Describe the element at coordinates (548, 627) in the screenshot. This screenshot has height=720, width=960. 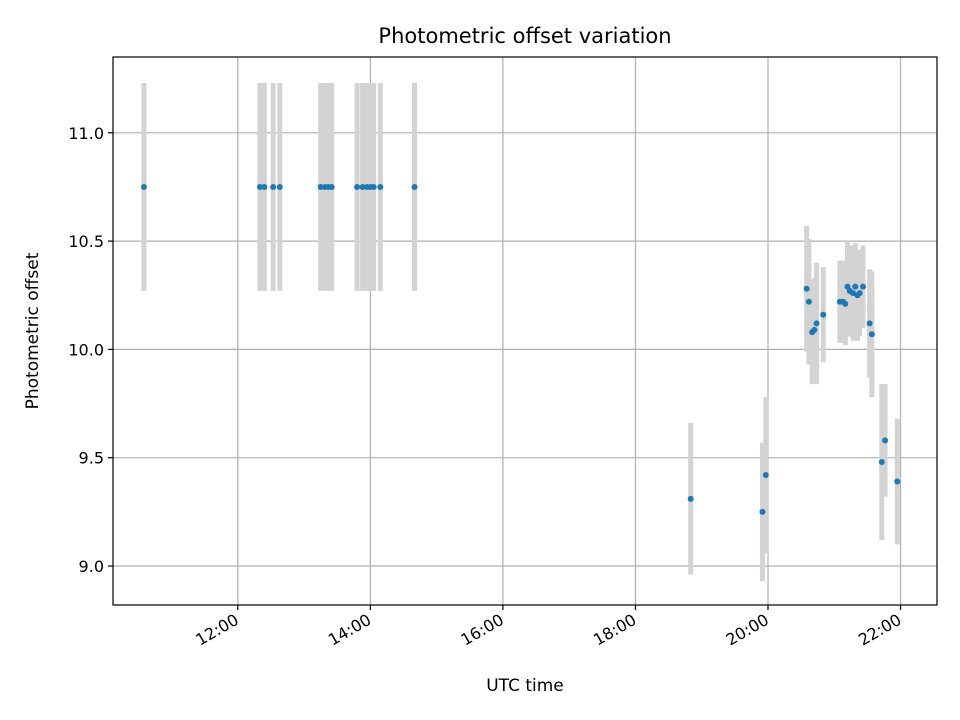
I see `x-axis-ticks: 12:00 14:00 16:00 18:00 20:00 22:00` at that location.